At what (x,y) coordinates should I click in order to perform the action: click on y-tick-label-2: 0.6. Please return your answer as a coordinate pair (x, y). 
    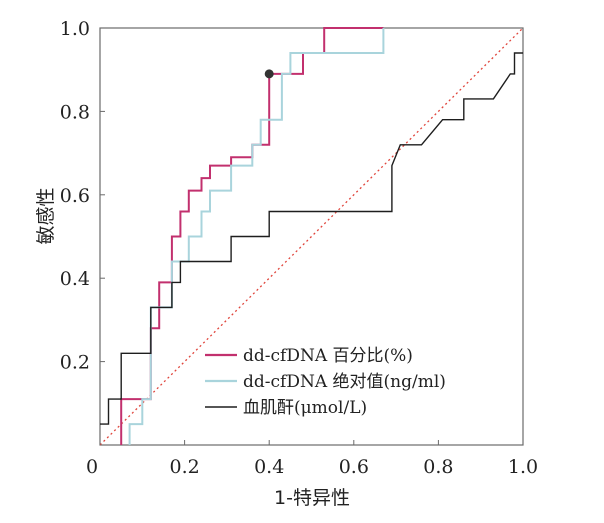
    Looking at the image, I should click on (75, 196).